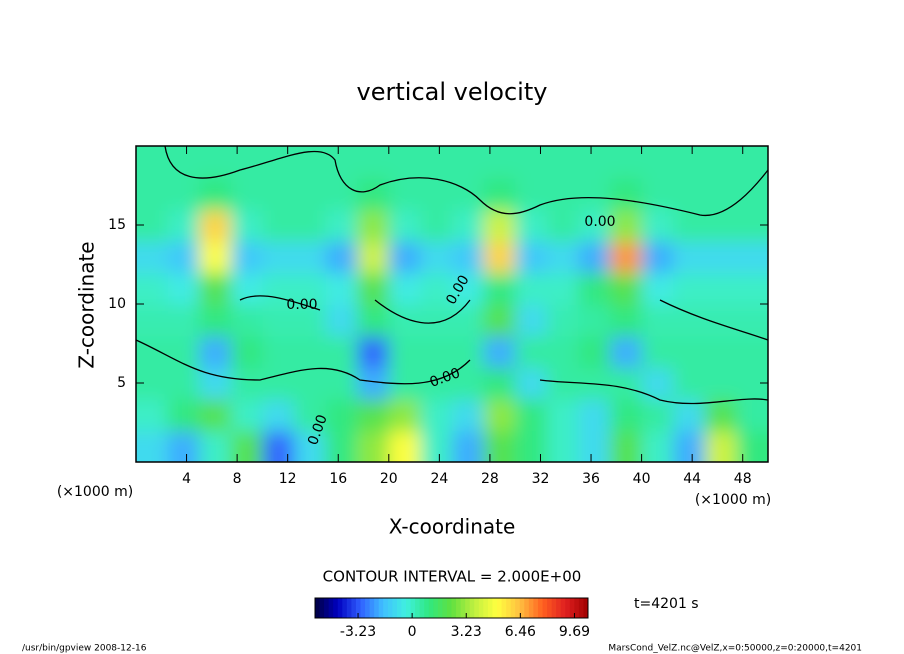 Image resolution: width=904 pixels, height=654 pixels. I want to click on x-axis-label: X-coordinate, so click(452, 527).